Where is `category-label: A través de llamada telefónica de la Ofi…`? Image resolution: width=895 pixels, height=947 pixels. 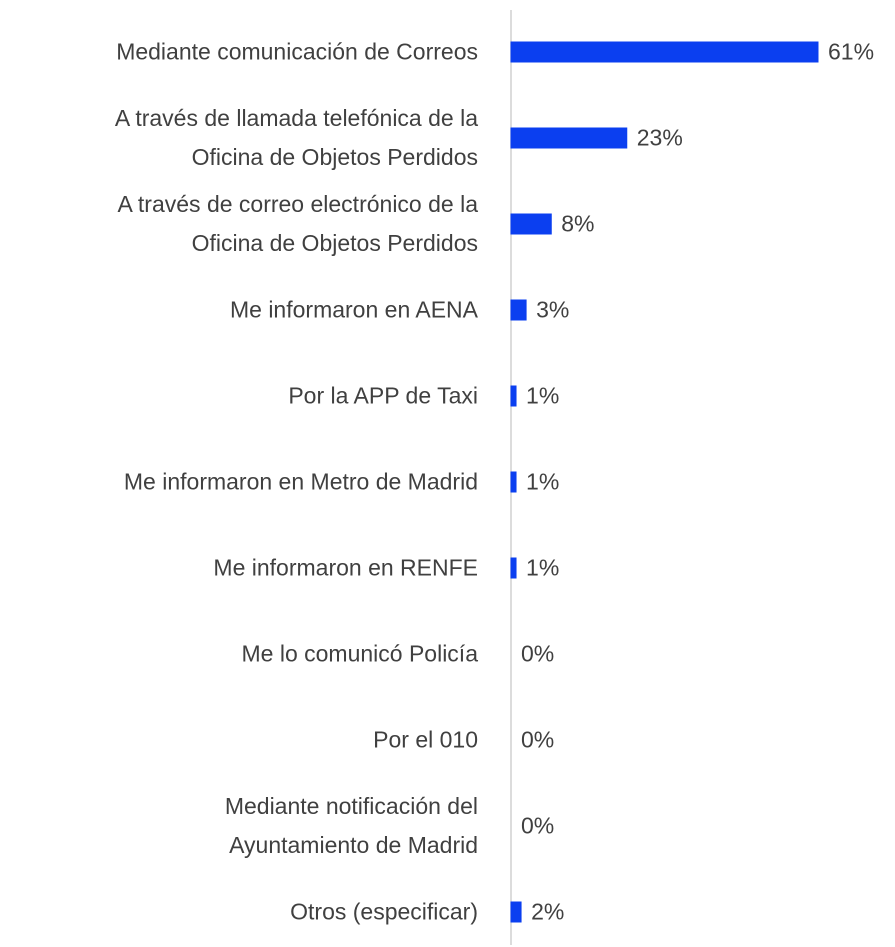
category-label: A través de llamada telefónica de la Ofi… is located at coordinates (296, 137).